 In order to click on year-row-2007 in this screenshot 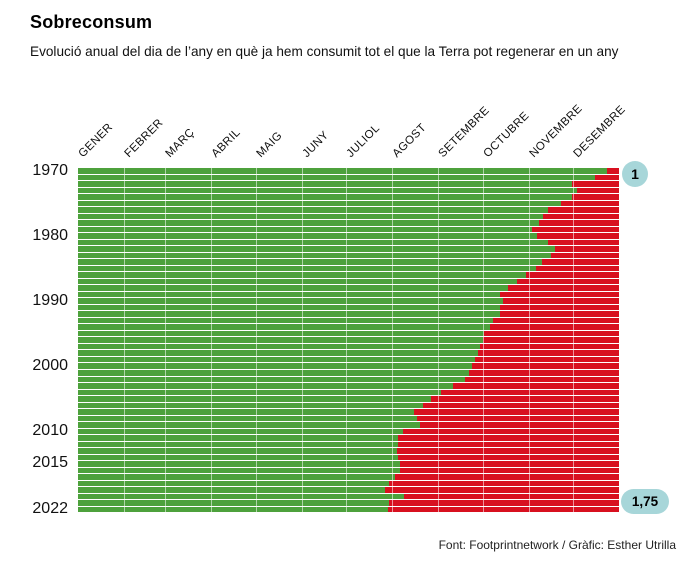, I will do `click(348, 412)`.